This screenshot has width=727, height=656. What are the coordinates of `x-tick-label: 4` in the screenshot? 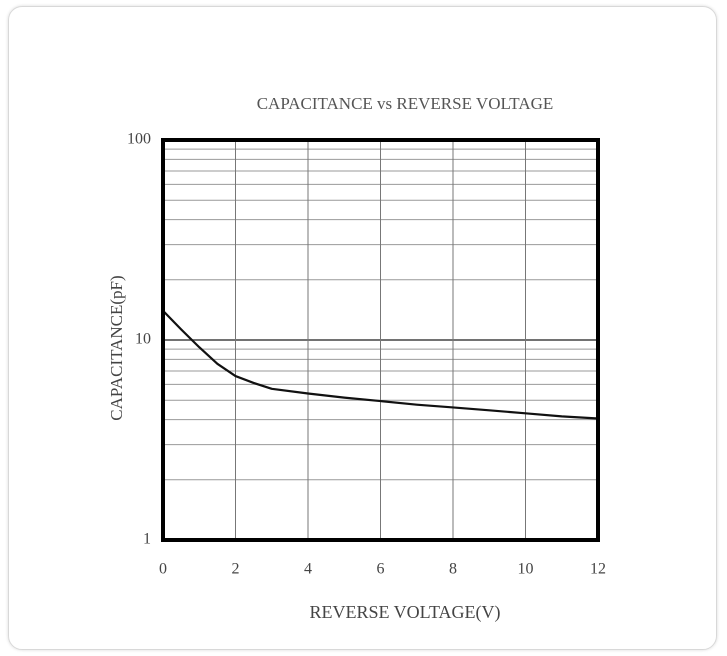 It's located at (308, 569).